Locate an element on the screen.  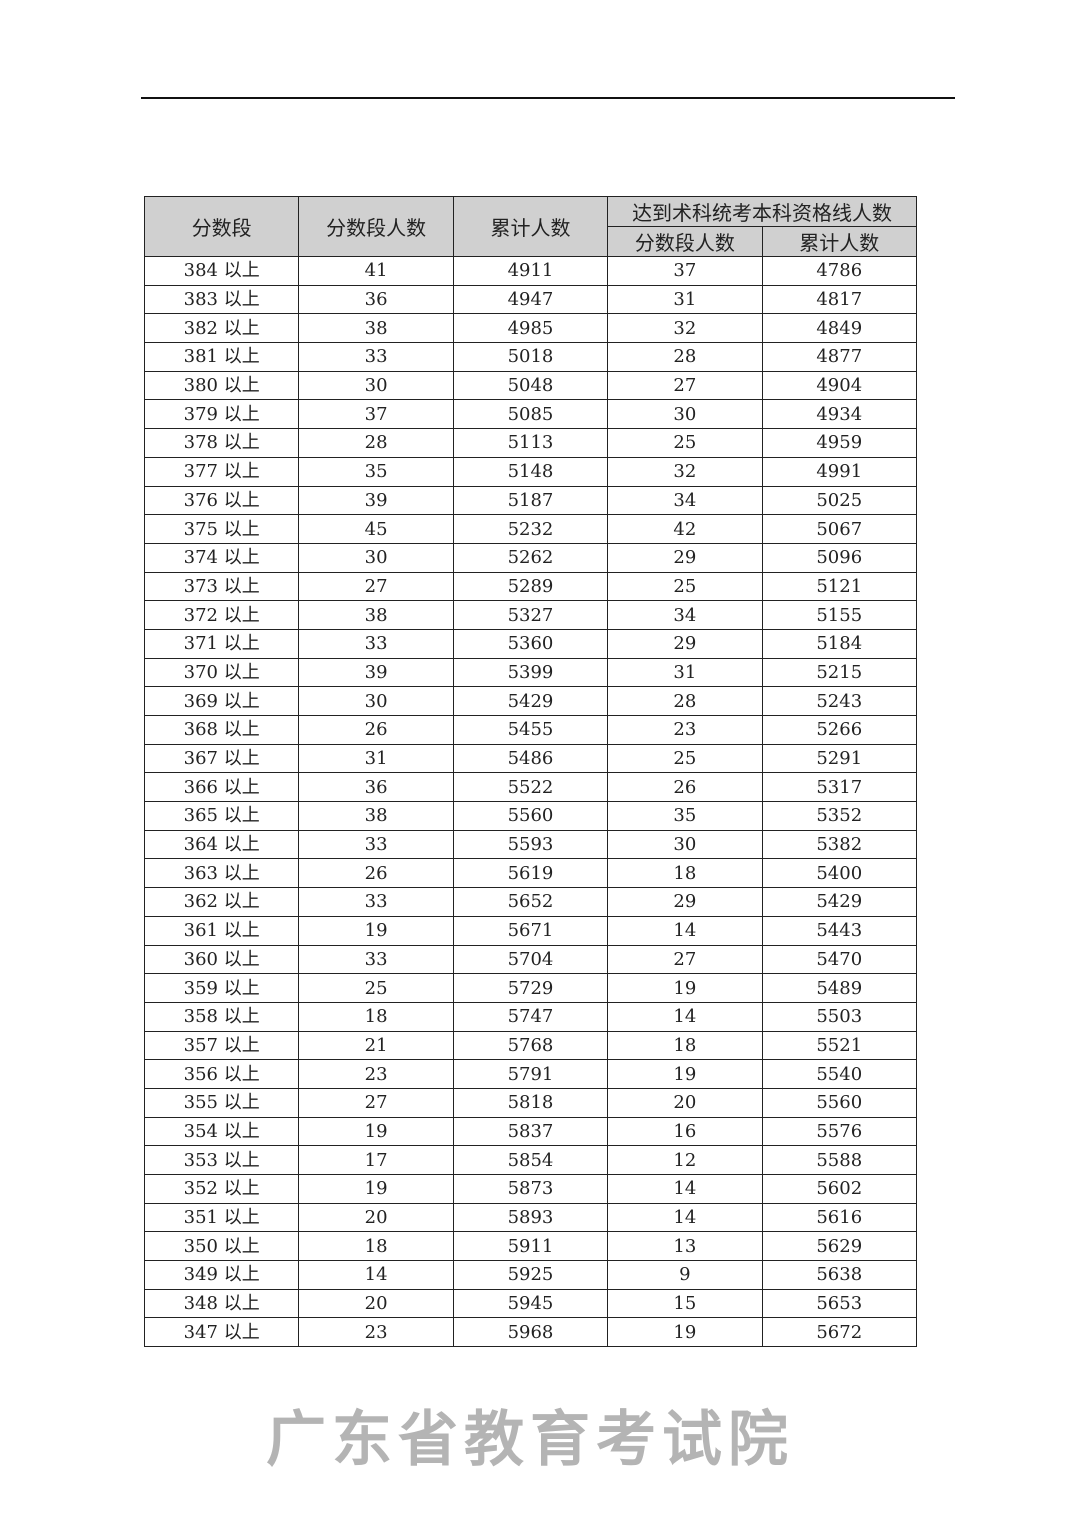
cell-qualified-cumulative: 4959 is located at coordinates (839, 443).